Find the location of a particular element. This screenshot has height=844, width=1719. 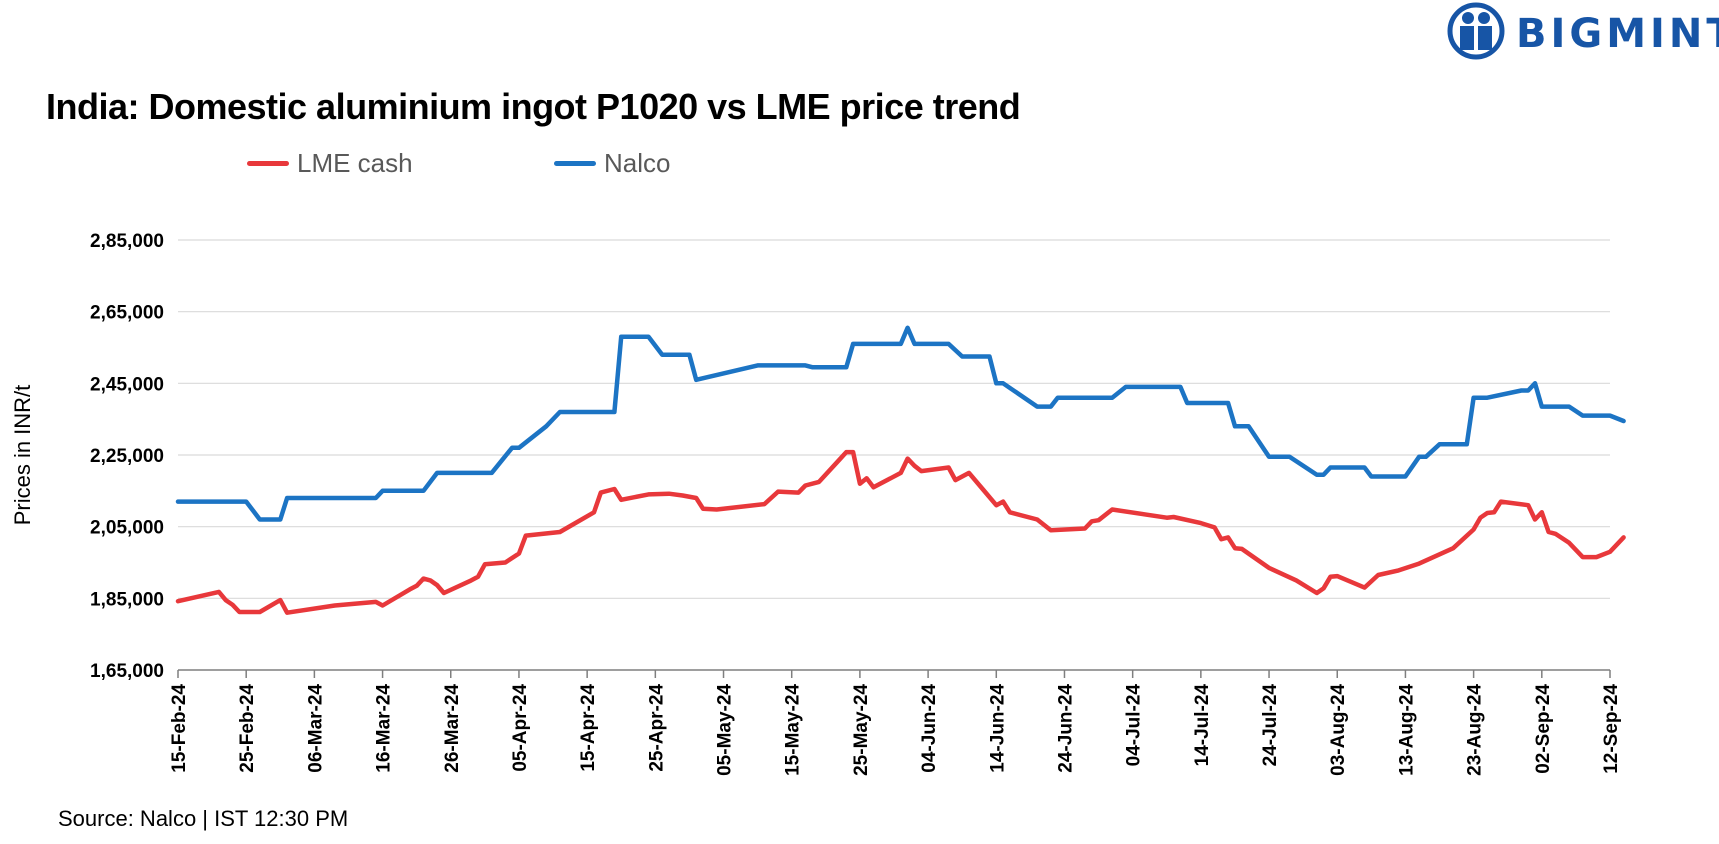

bigmint-logo: BIGMINT is located at coordinates (1581, 31).